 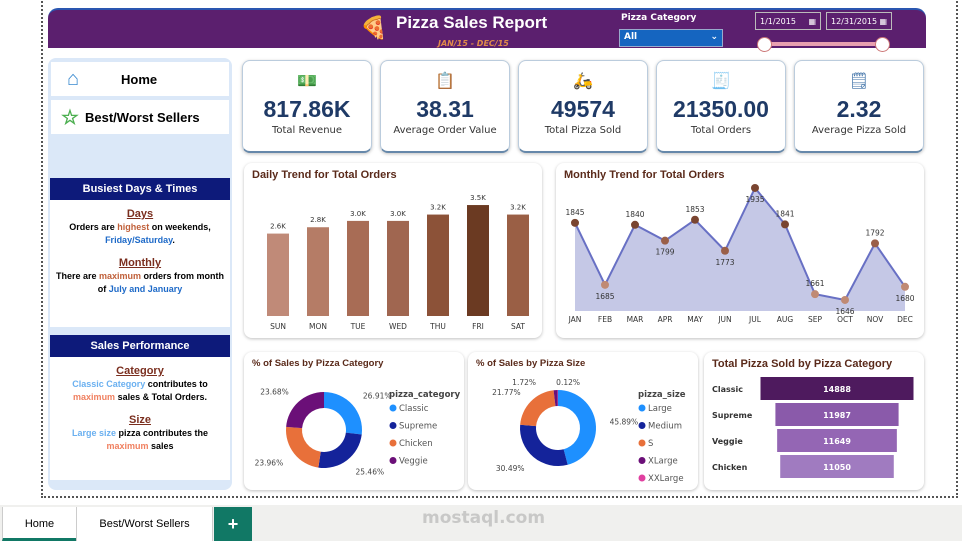 What do you see at coordinates (358, 268) in the screenshot?
I see `bar-tue` at bounding box center [358, 268].